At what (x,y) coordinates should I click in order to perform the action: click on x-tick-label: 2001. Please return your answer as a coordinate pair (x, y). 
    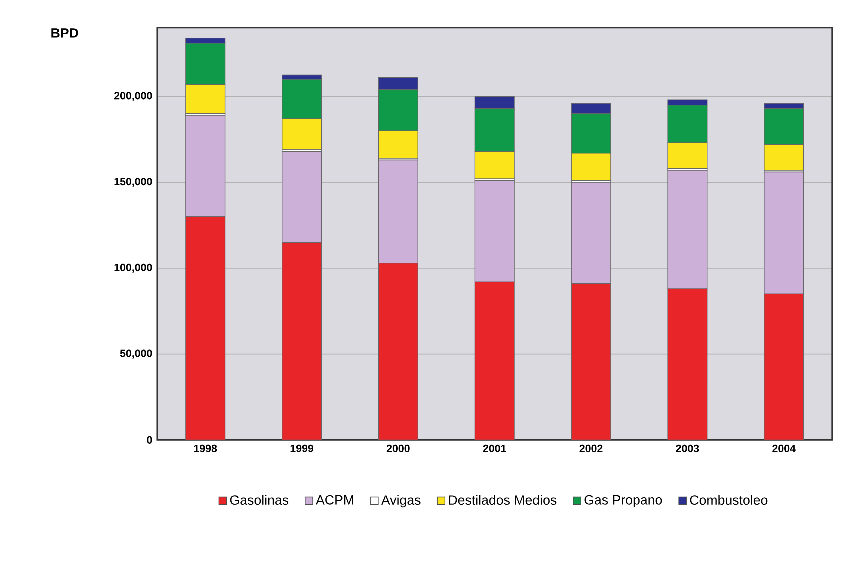
    Looking at the image, I should click on (494, 448).